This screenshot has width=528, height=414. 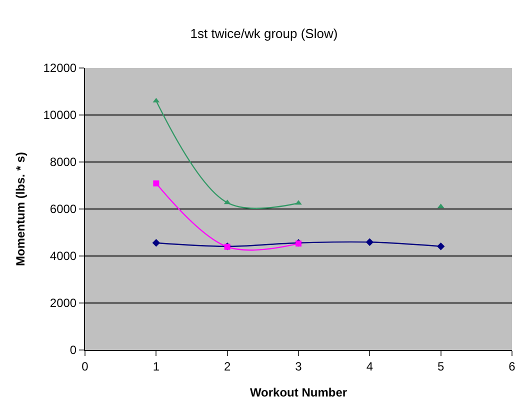 What do you see at coordinates (63, 162) in the screenshot?
I see `y-tick-label: 8000` at bounding box center [63, 162].